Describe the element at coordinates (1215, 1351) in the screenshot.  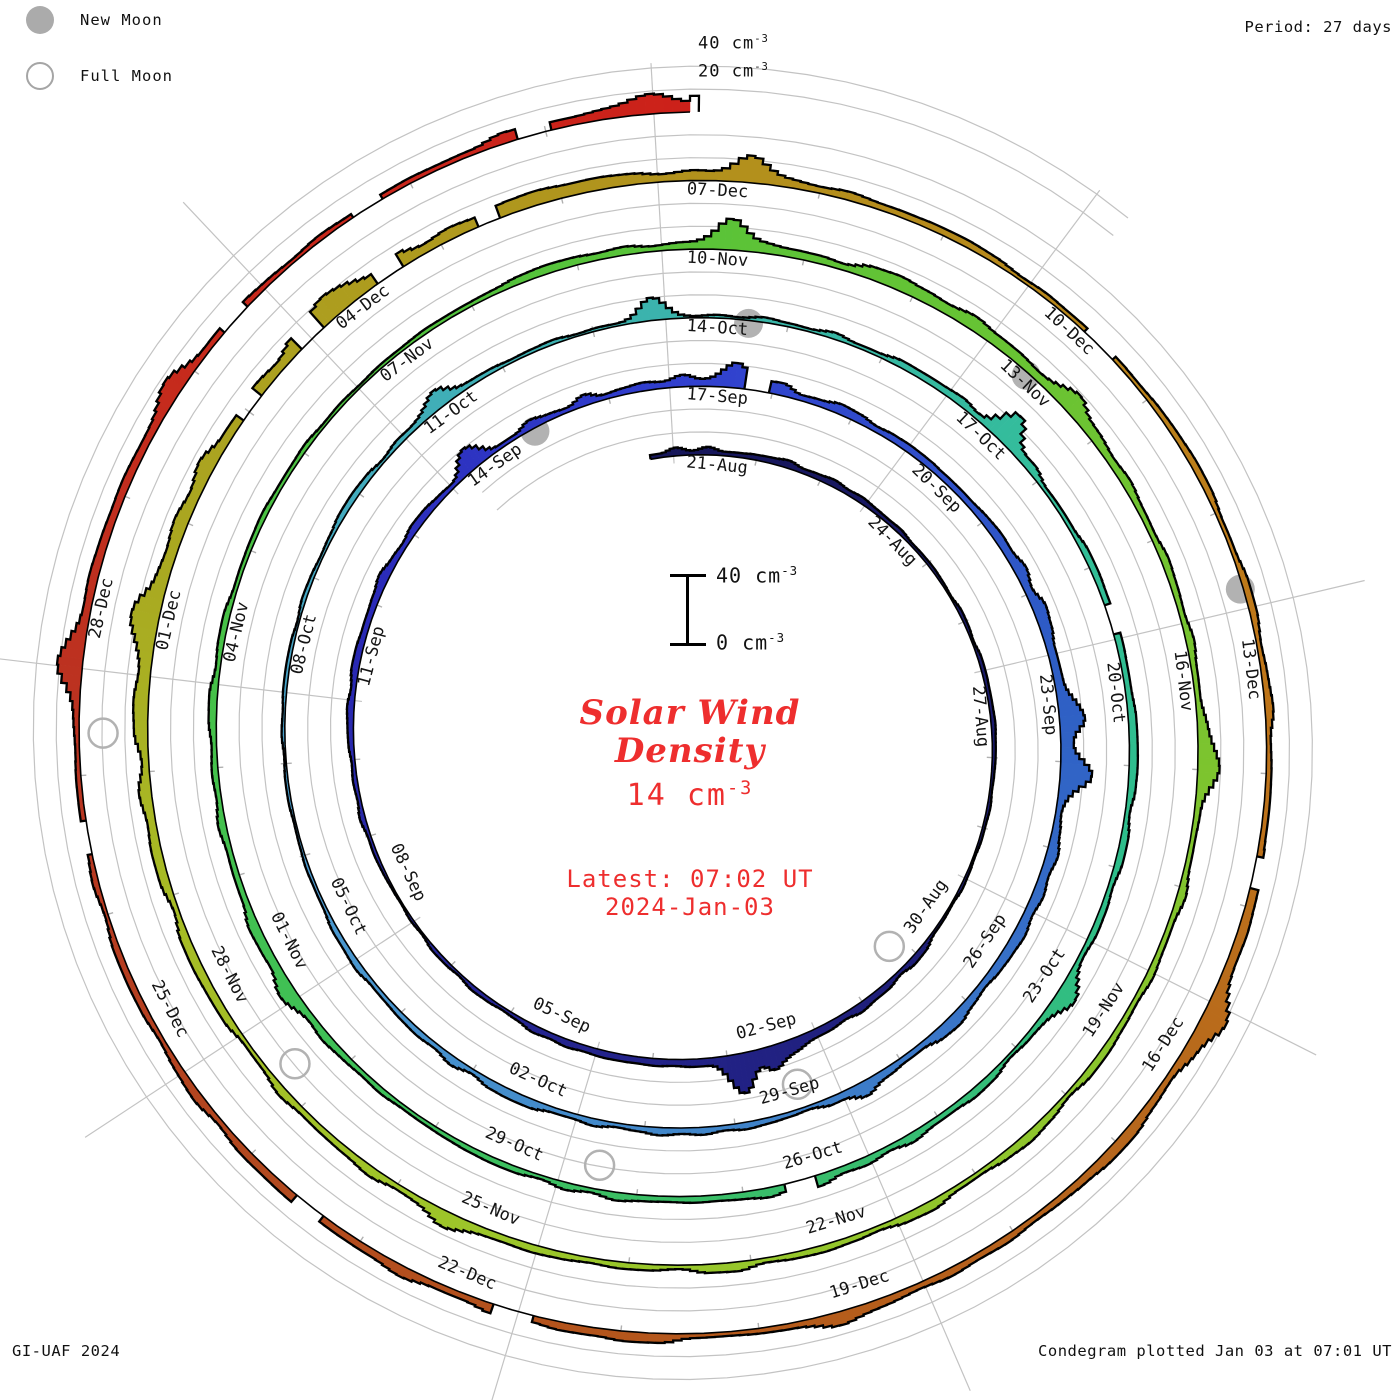
I see `plotted-timestamp: Condegram plotted Jan 03 at 07:01 UT` at that location.